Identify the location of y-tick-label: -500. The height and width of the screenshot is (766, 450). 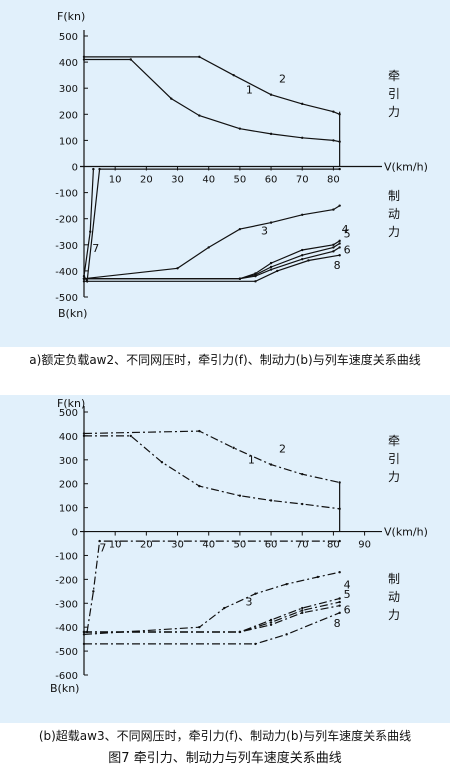
(66, 298).